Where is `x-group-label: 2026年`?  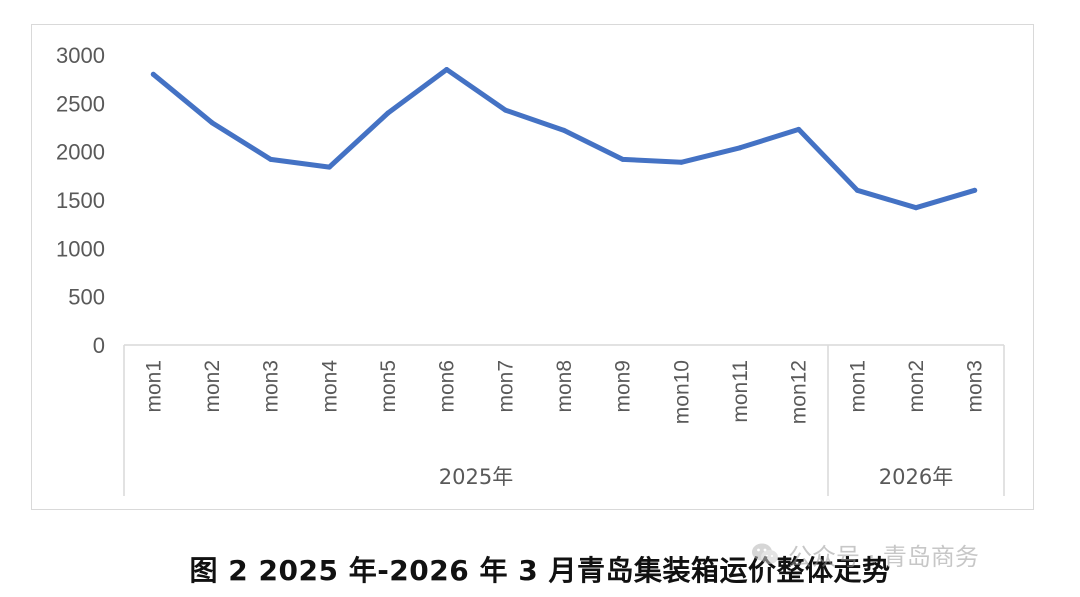
x-group-label: 2026年 is located at coordinates (916, 477).